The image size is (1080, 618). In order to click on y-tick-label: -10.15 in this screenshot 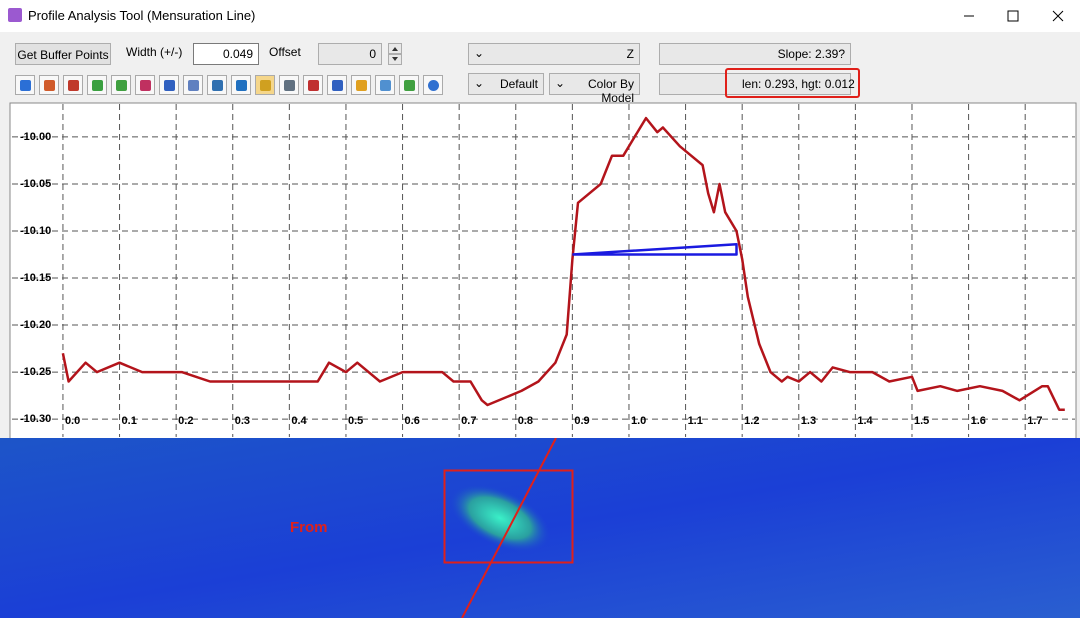, I will do `click(35, 278)`.